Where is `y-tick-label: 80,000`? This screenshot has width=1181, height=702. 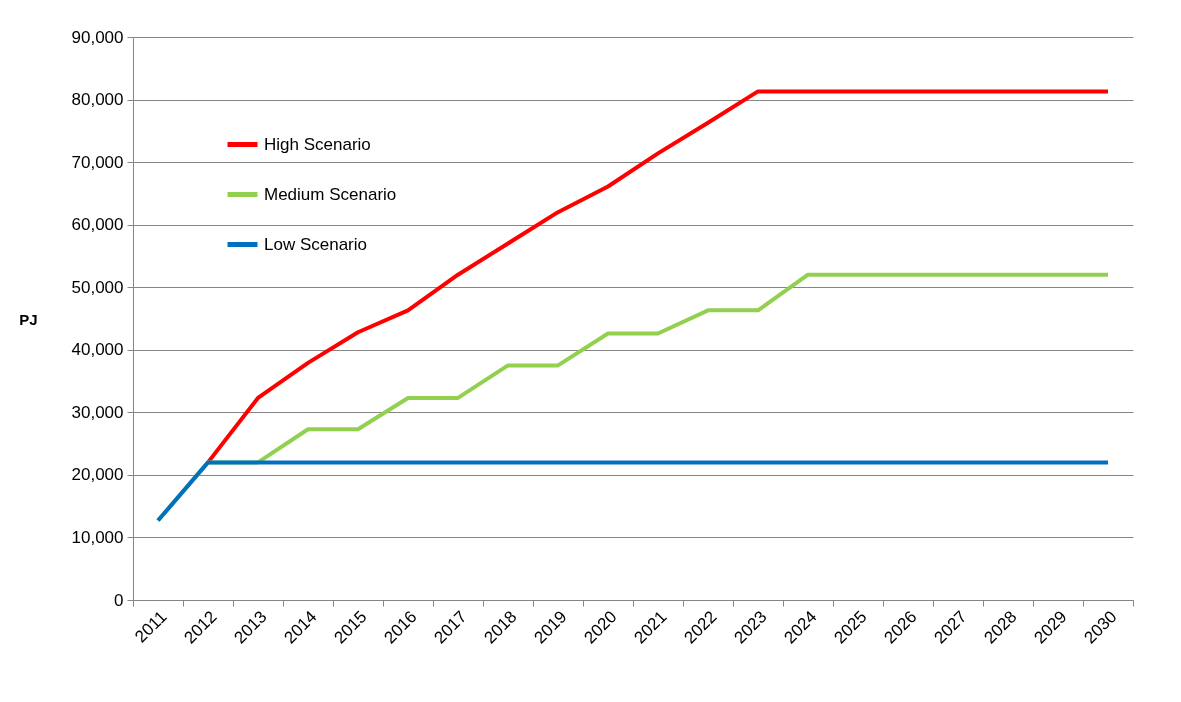 y-tick-label: 80,000 is located at coordinates (97, 100).